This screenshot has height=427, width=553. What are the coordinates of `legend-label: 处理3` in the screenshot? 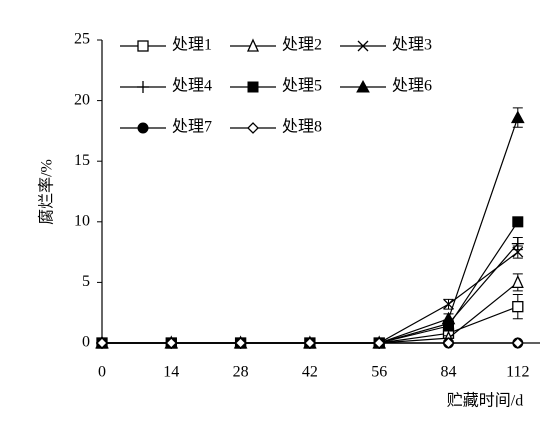 It's located at (412, 45).